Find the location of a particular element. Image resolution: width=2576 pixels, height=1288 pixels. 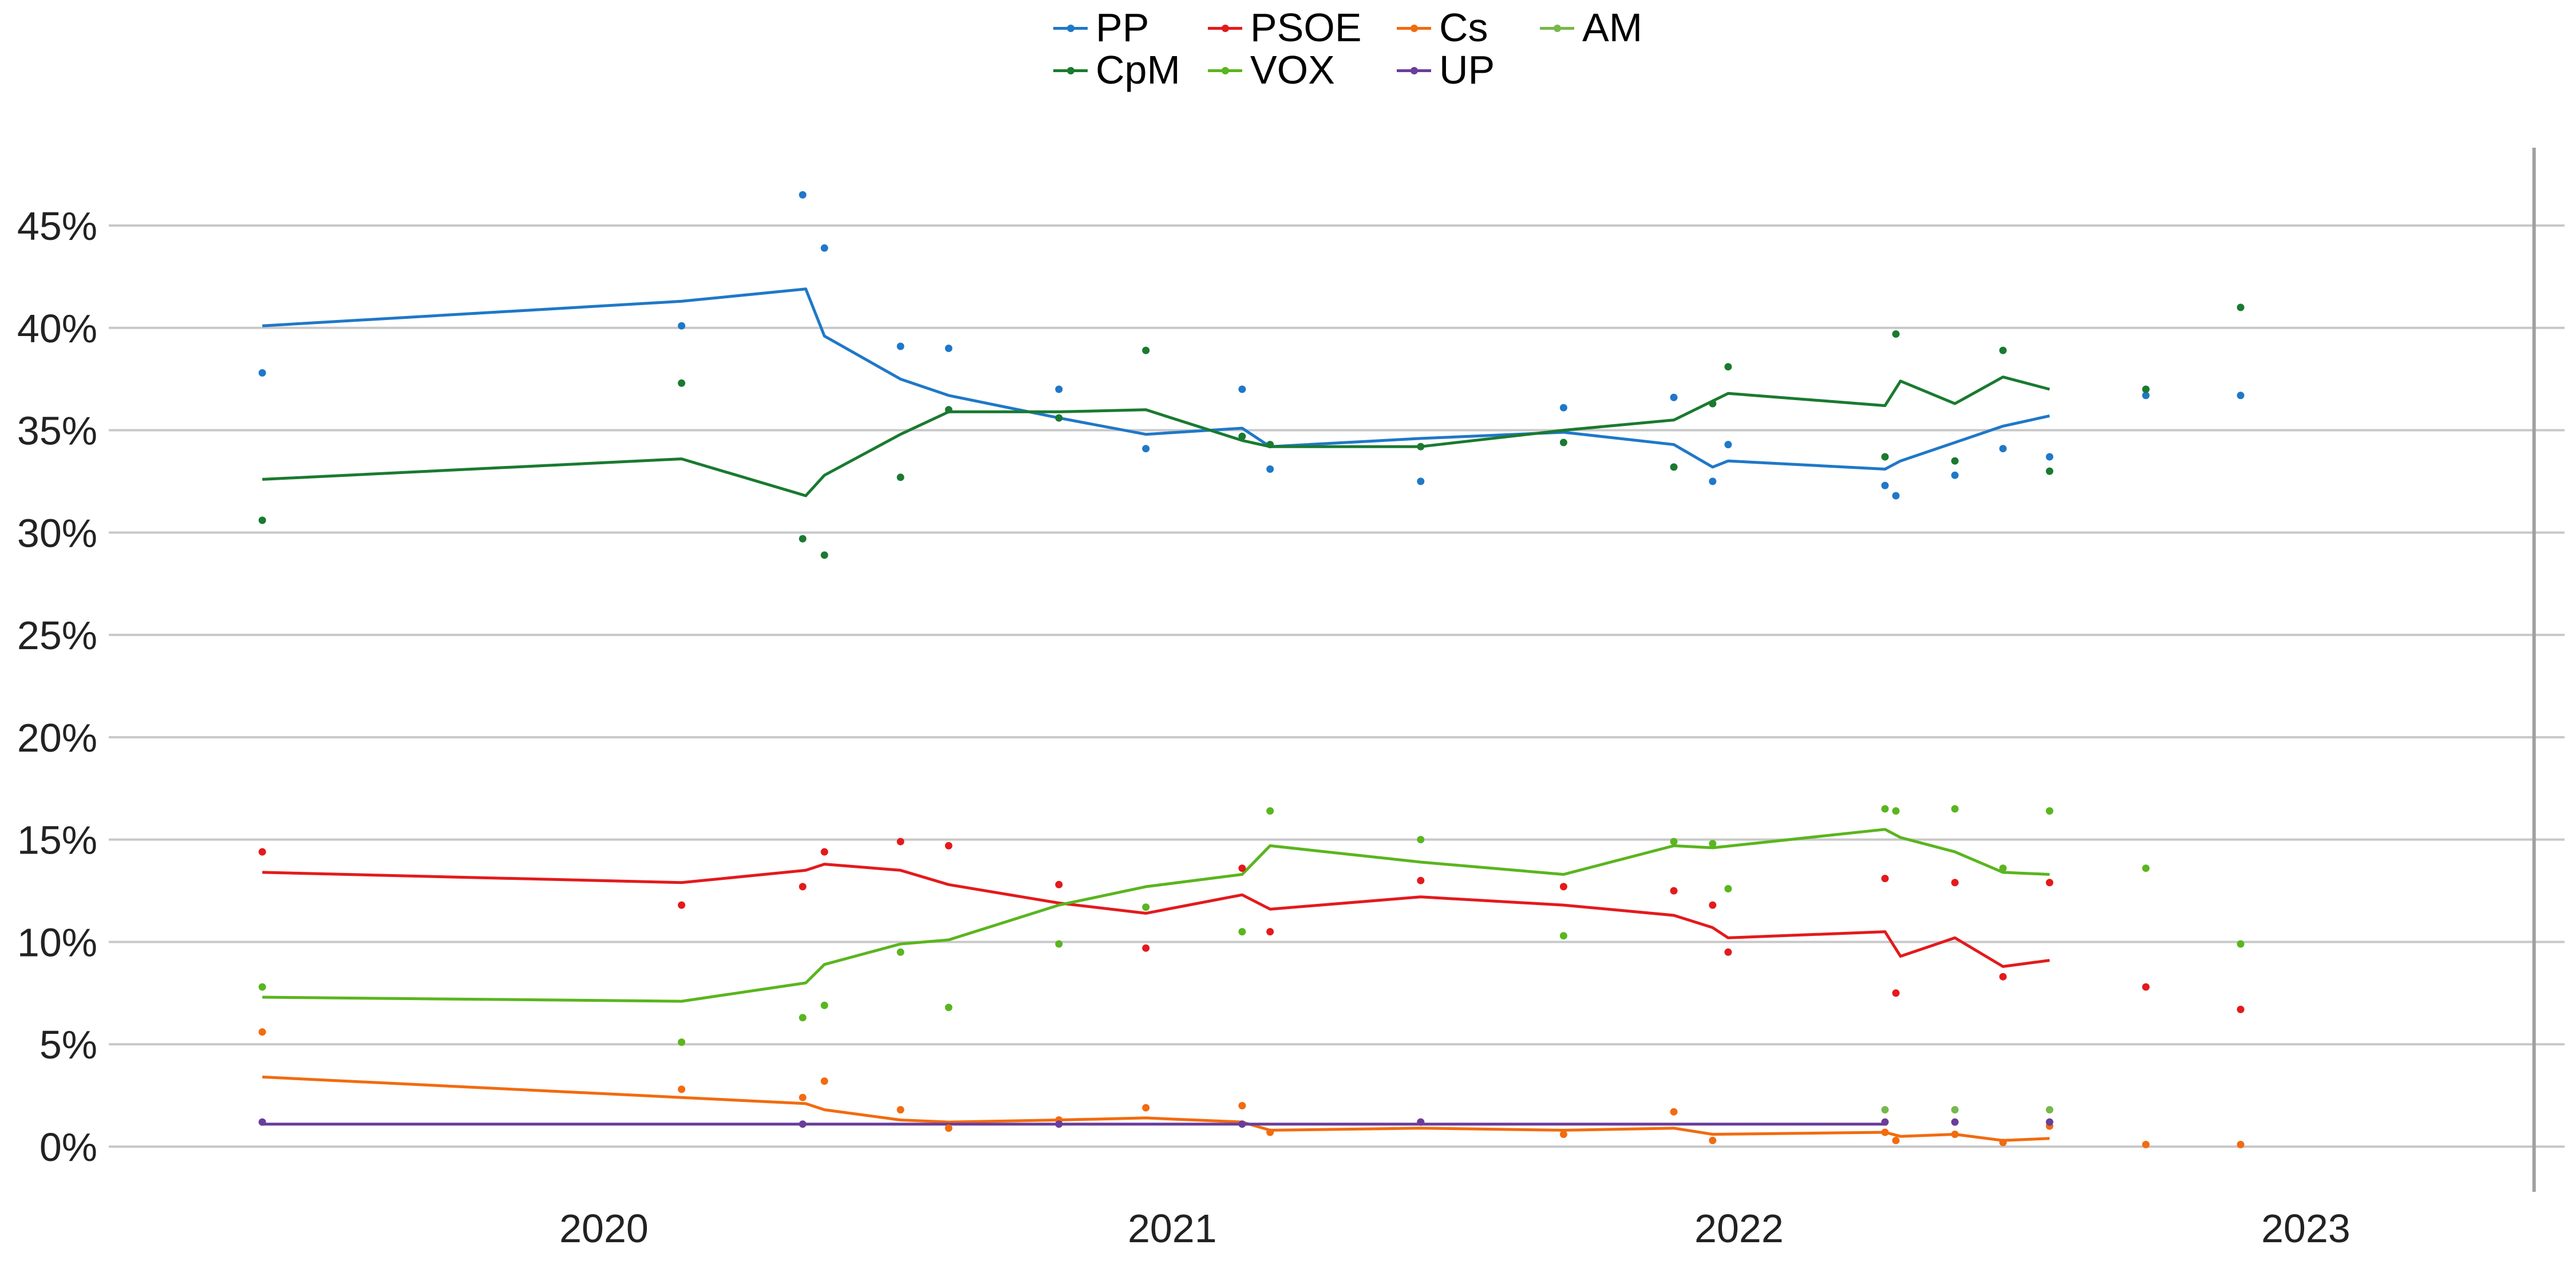

legend-item-cs: Cs is located at coordinates (1442, 27).